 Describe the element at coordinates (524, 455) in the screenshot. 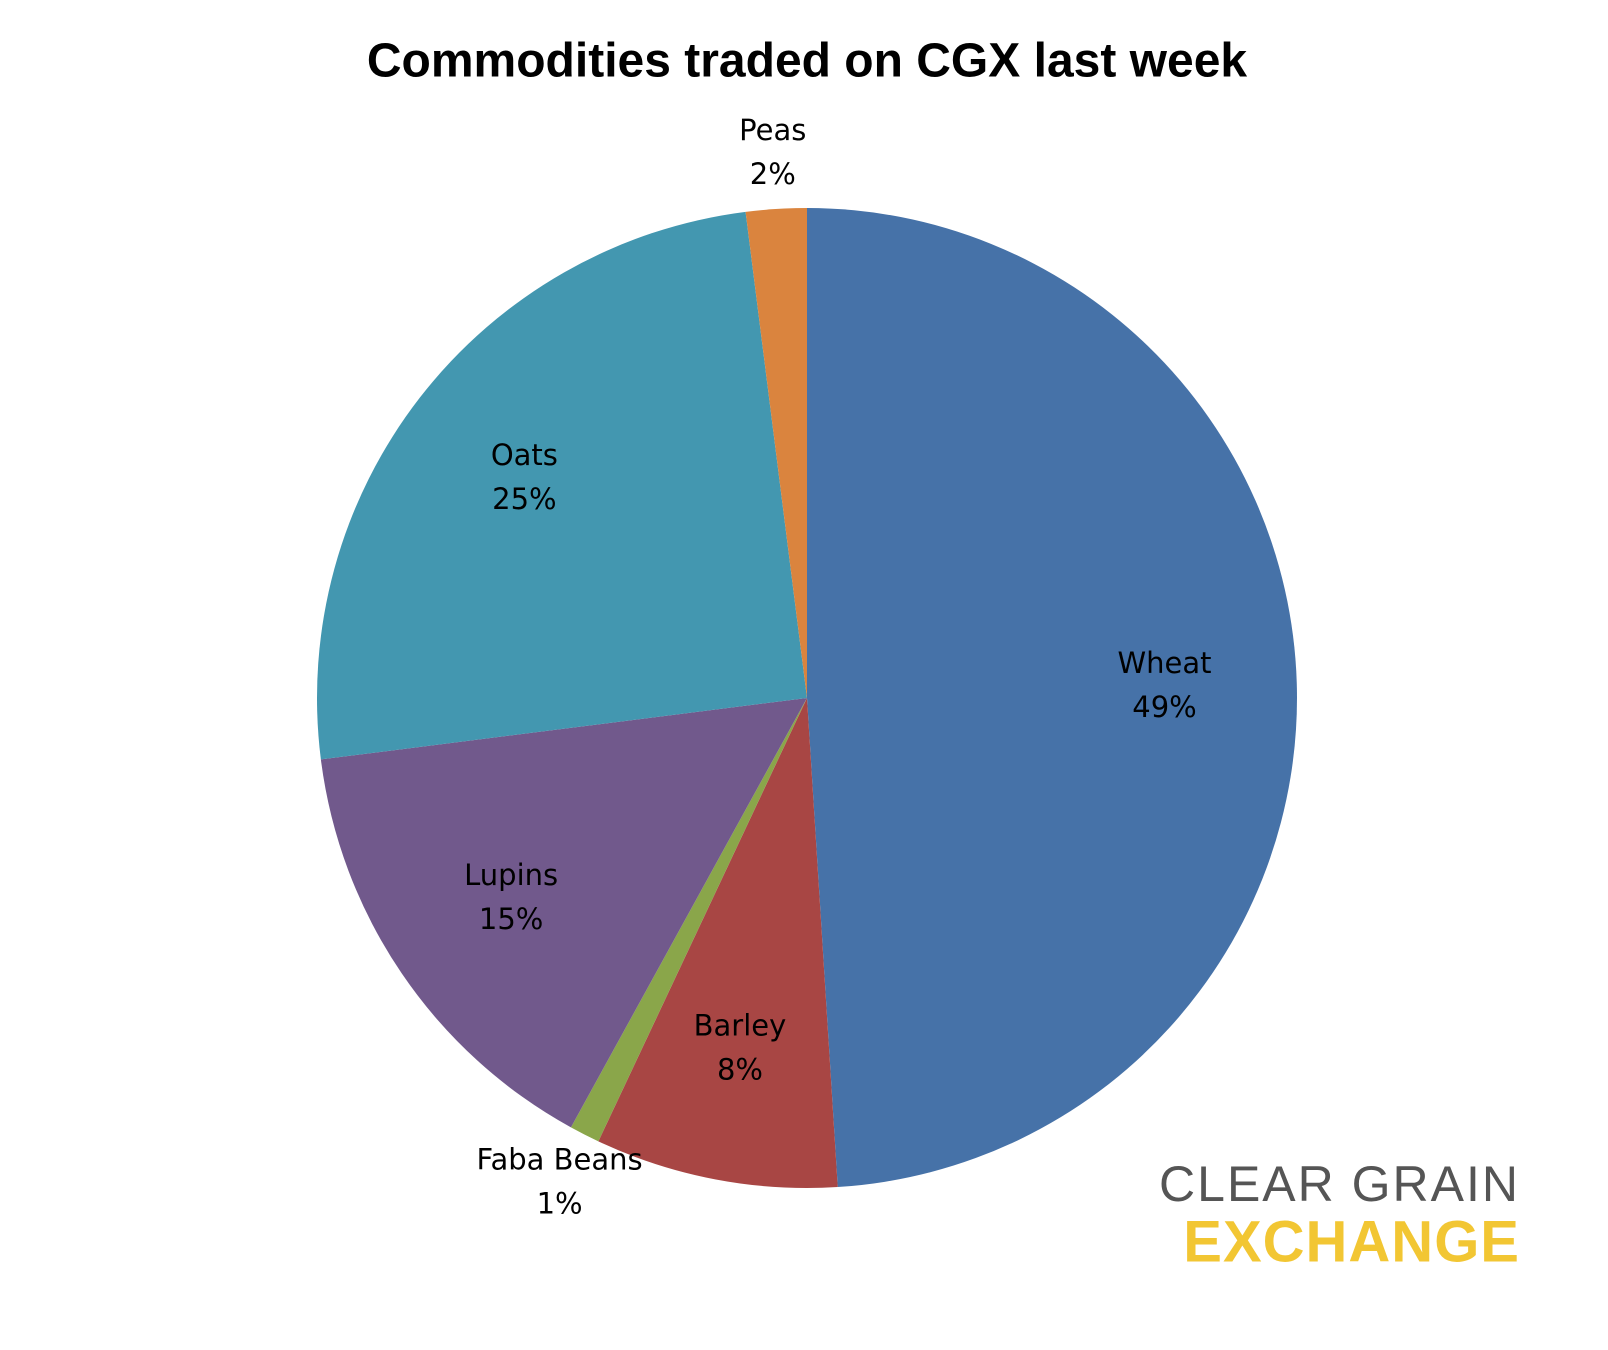

I see `slice-label: Oats` at that location.